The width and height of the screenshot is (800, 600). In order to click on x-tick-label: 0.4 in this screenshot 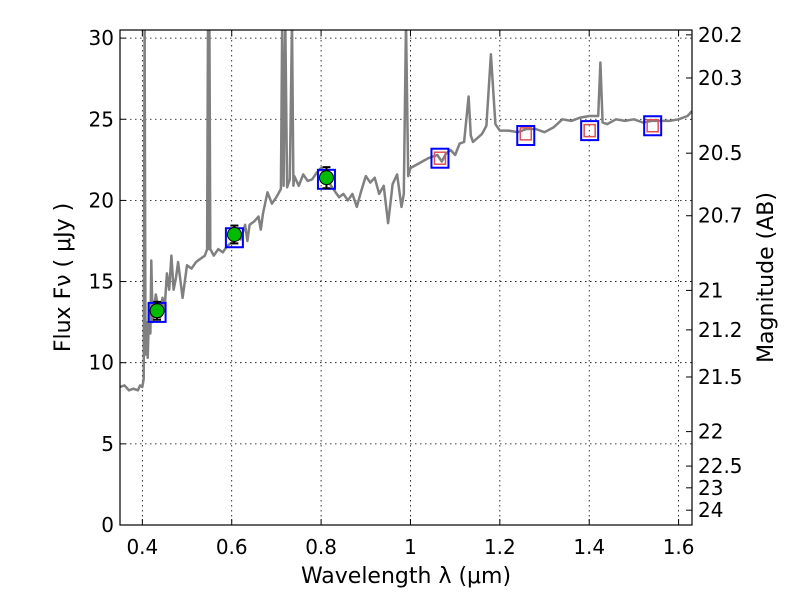, I will do `click(142, 547)`.